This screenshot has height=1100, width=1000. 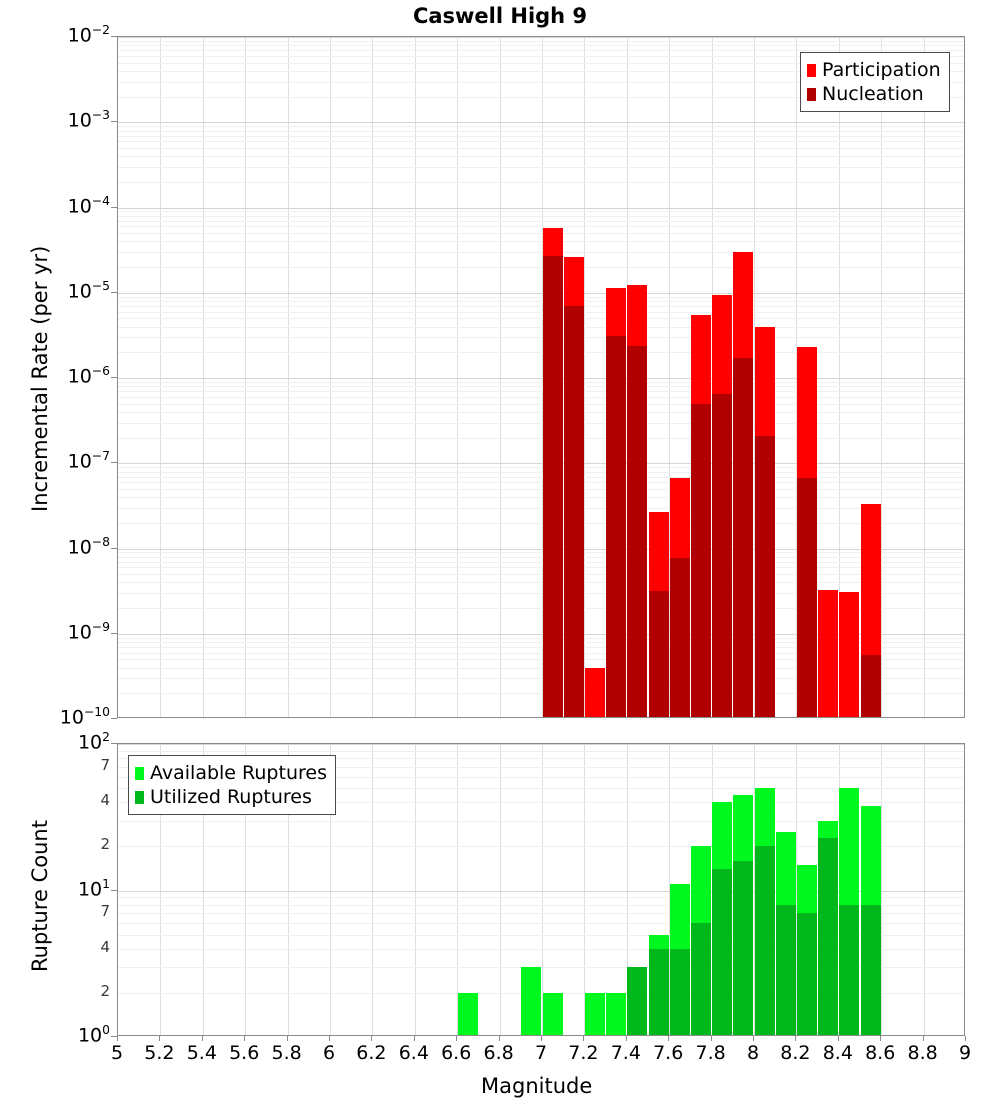 What do you see at coordinates (93, 742) in the screenshot?
I see `bottom-panel-y-tick: 102` at bounding box center [93, 742].